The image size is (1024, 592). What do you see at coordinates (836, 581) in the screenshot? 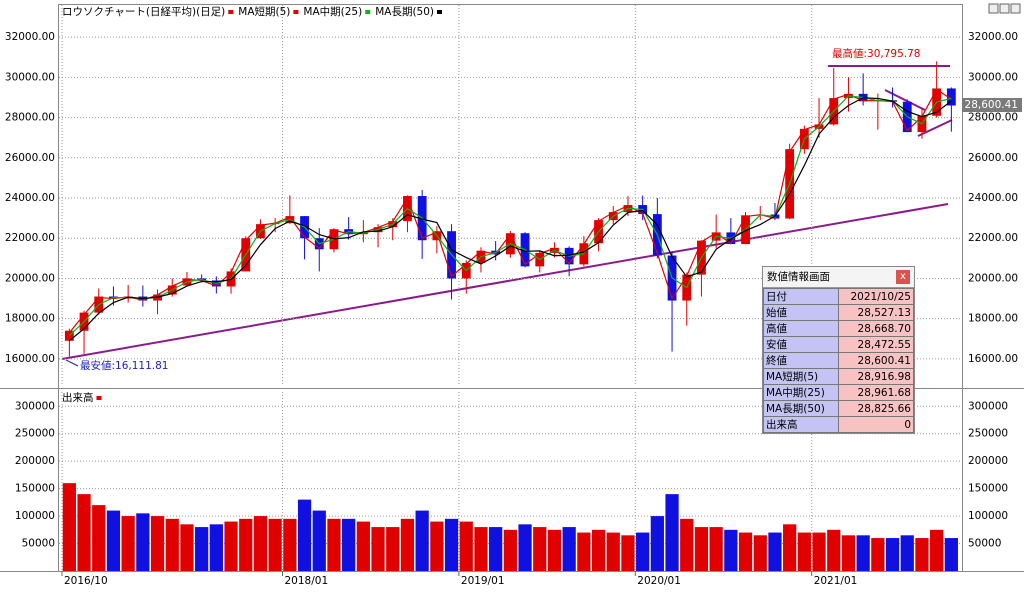
I see `x-tick-label: 2021/01` at bounding box center [836, 581].